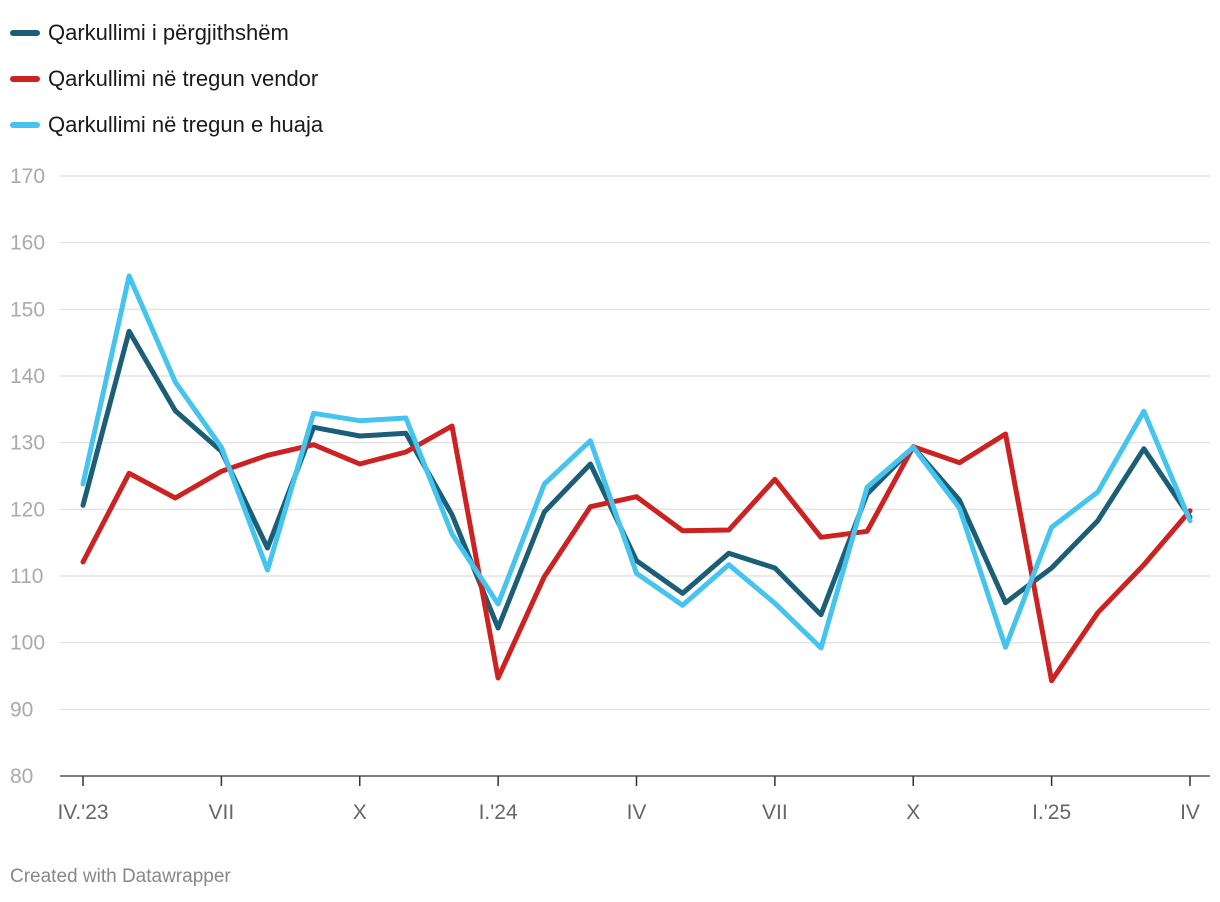 The image size is (1220, 902). I want to click on y-tick-label: 130, so click(27, 443).